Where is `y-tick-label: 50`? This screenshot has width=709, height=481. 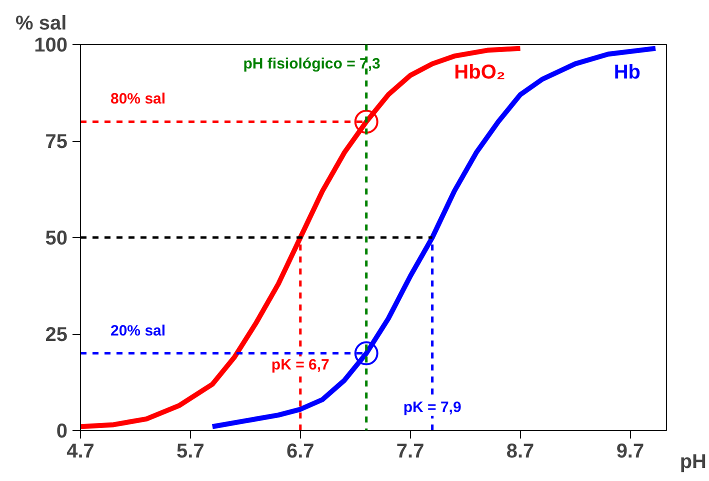 y-tick-label: 50 is located at coordinates (56, 239).